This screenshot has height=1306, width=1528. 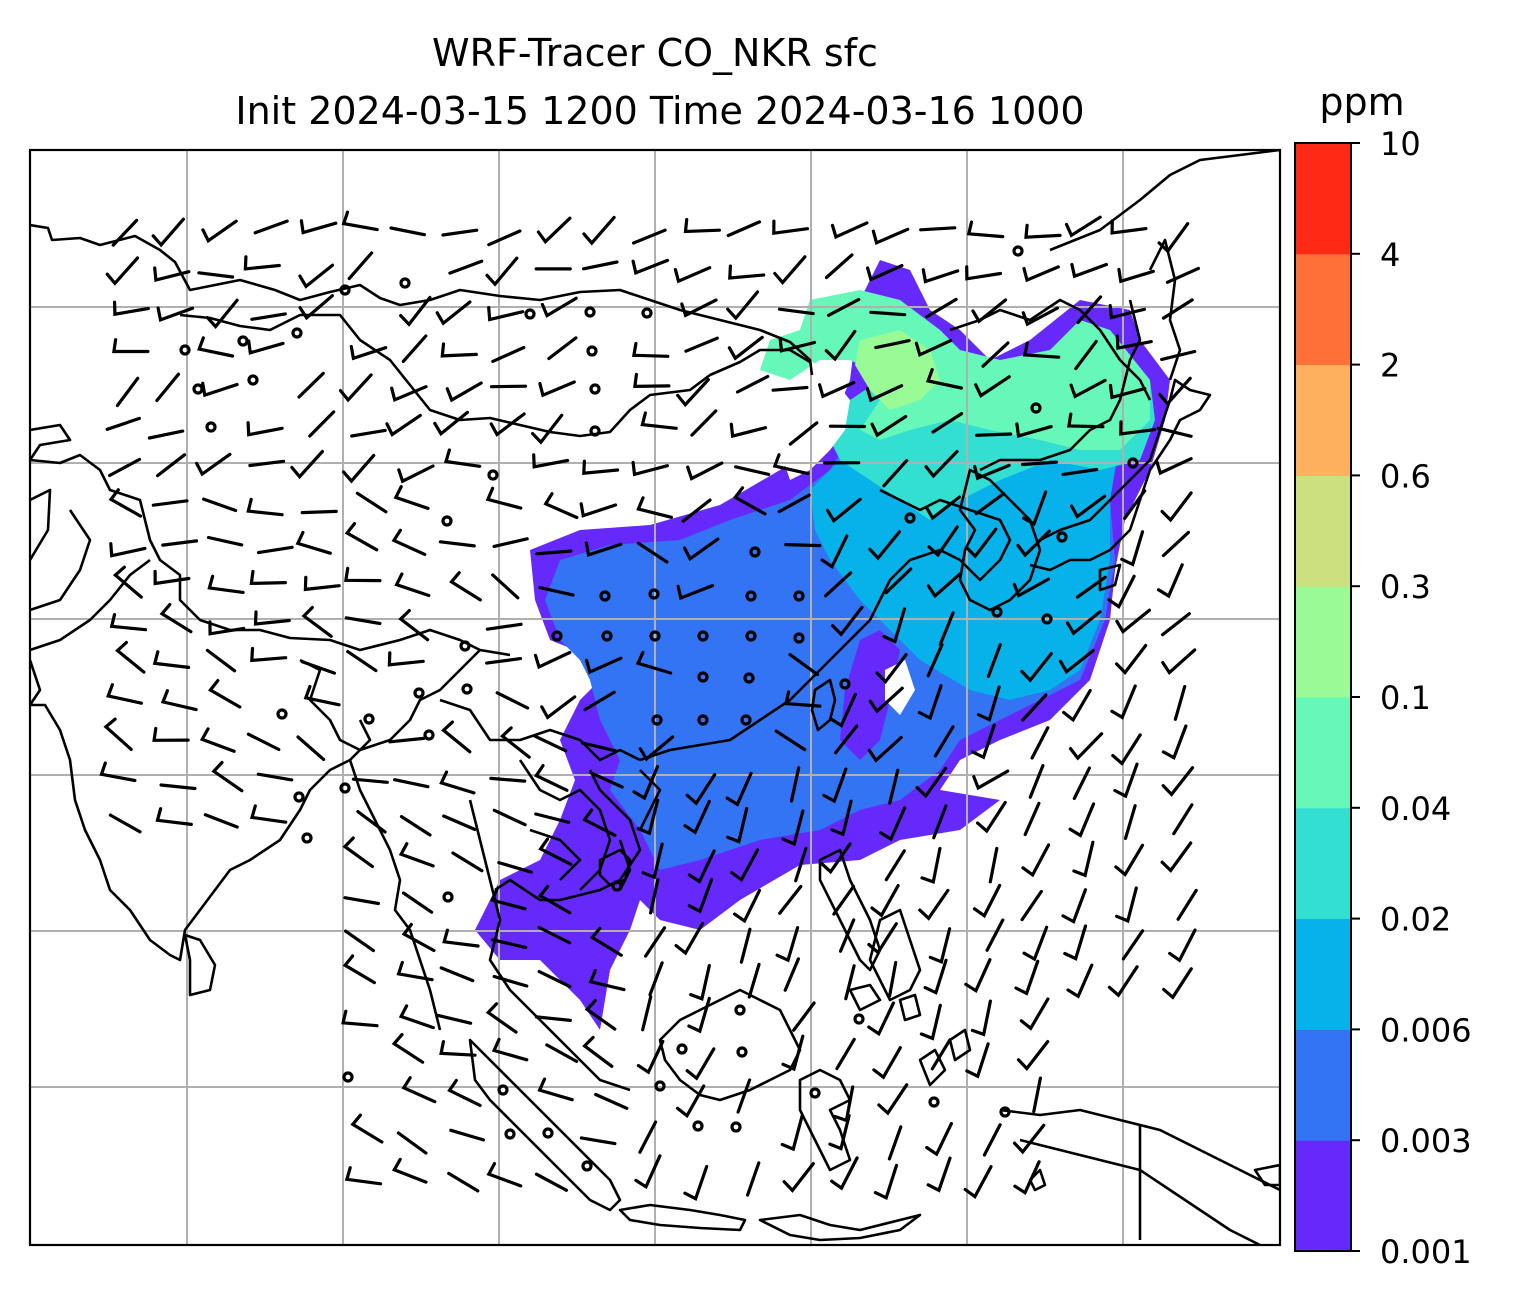 I want to click on plume-contour-peak, so click(x=955, y=370).